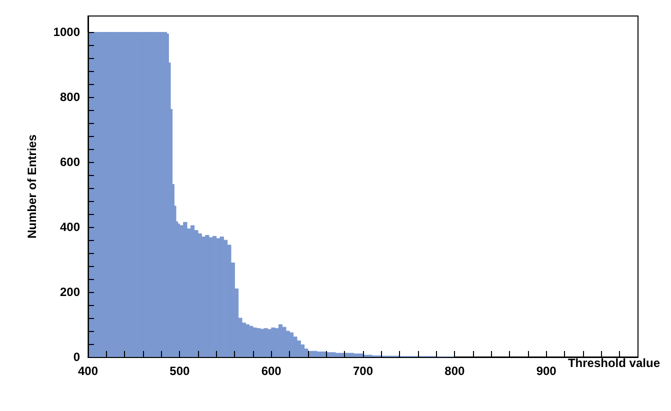 This screenshot has width=671, height=411. I want to click on y-tick-label: 200, so click(70, 292).